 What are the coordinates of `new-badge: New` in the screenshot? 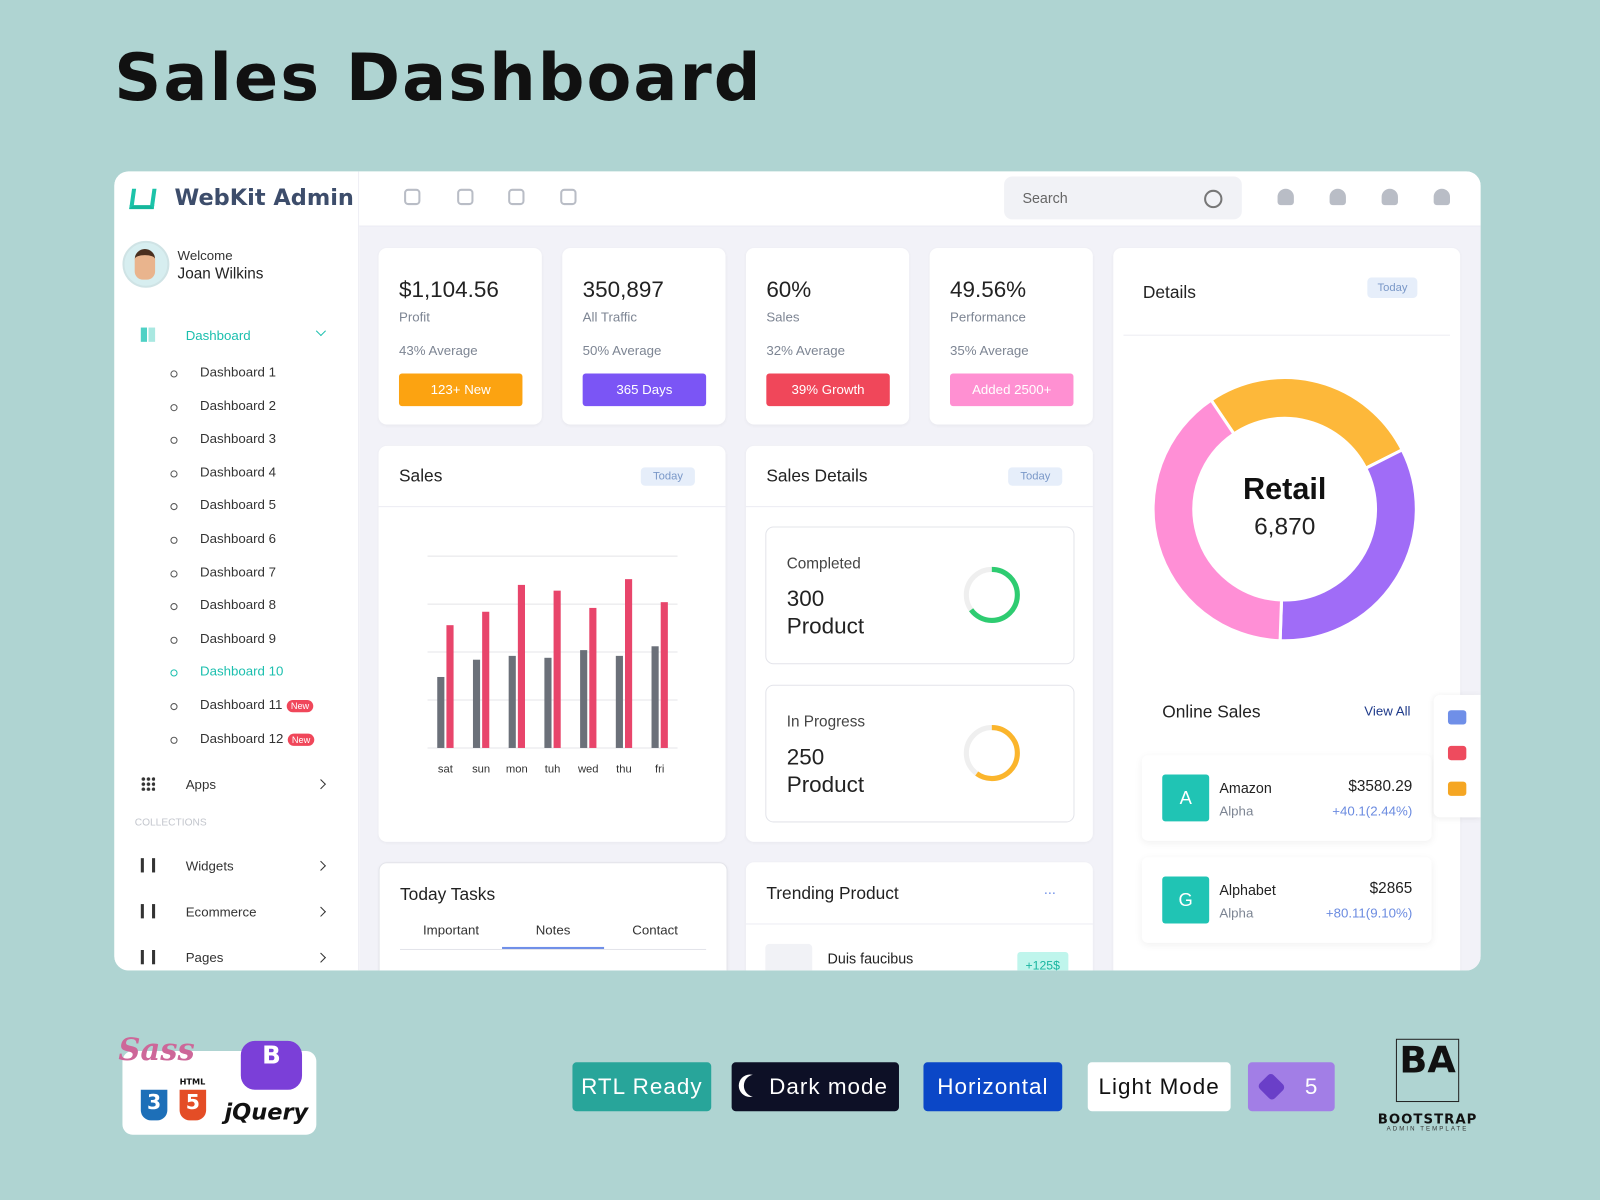 It's located at (301, 739).